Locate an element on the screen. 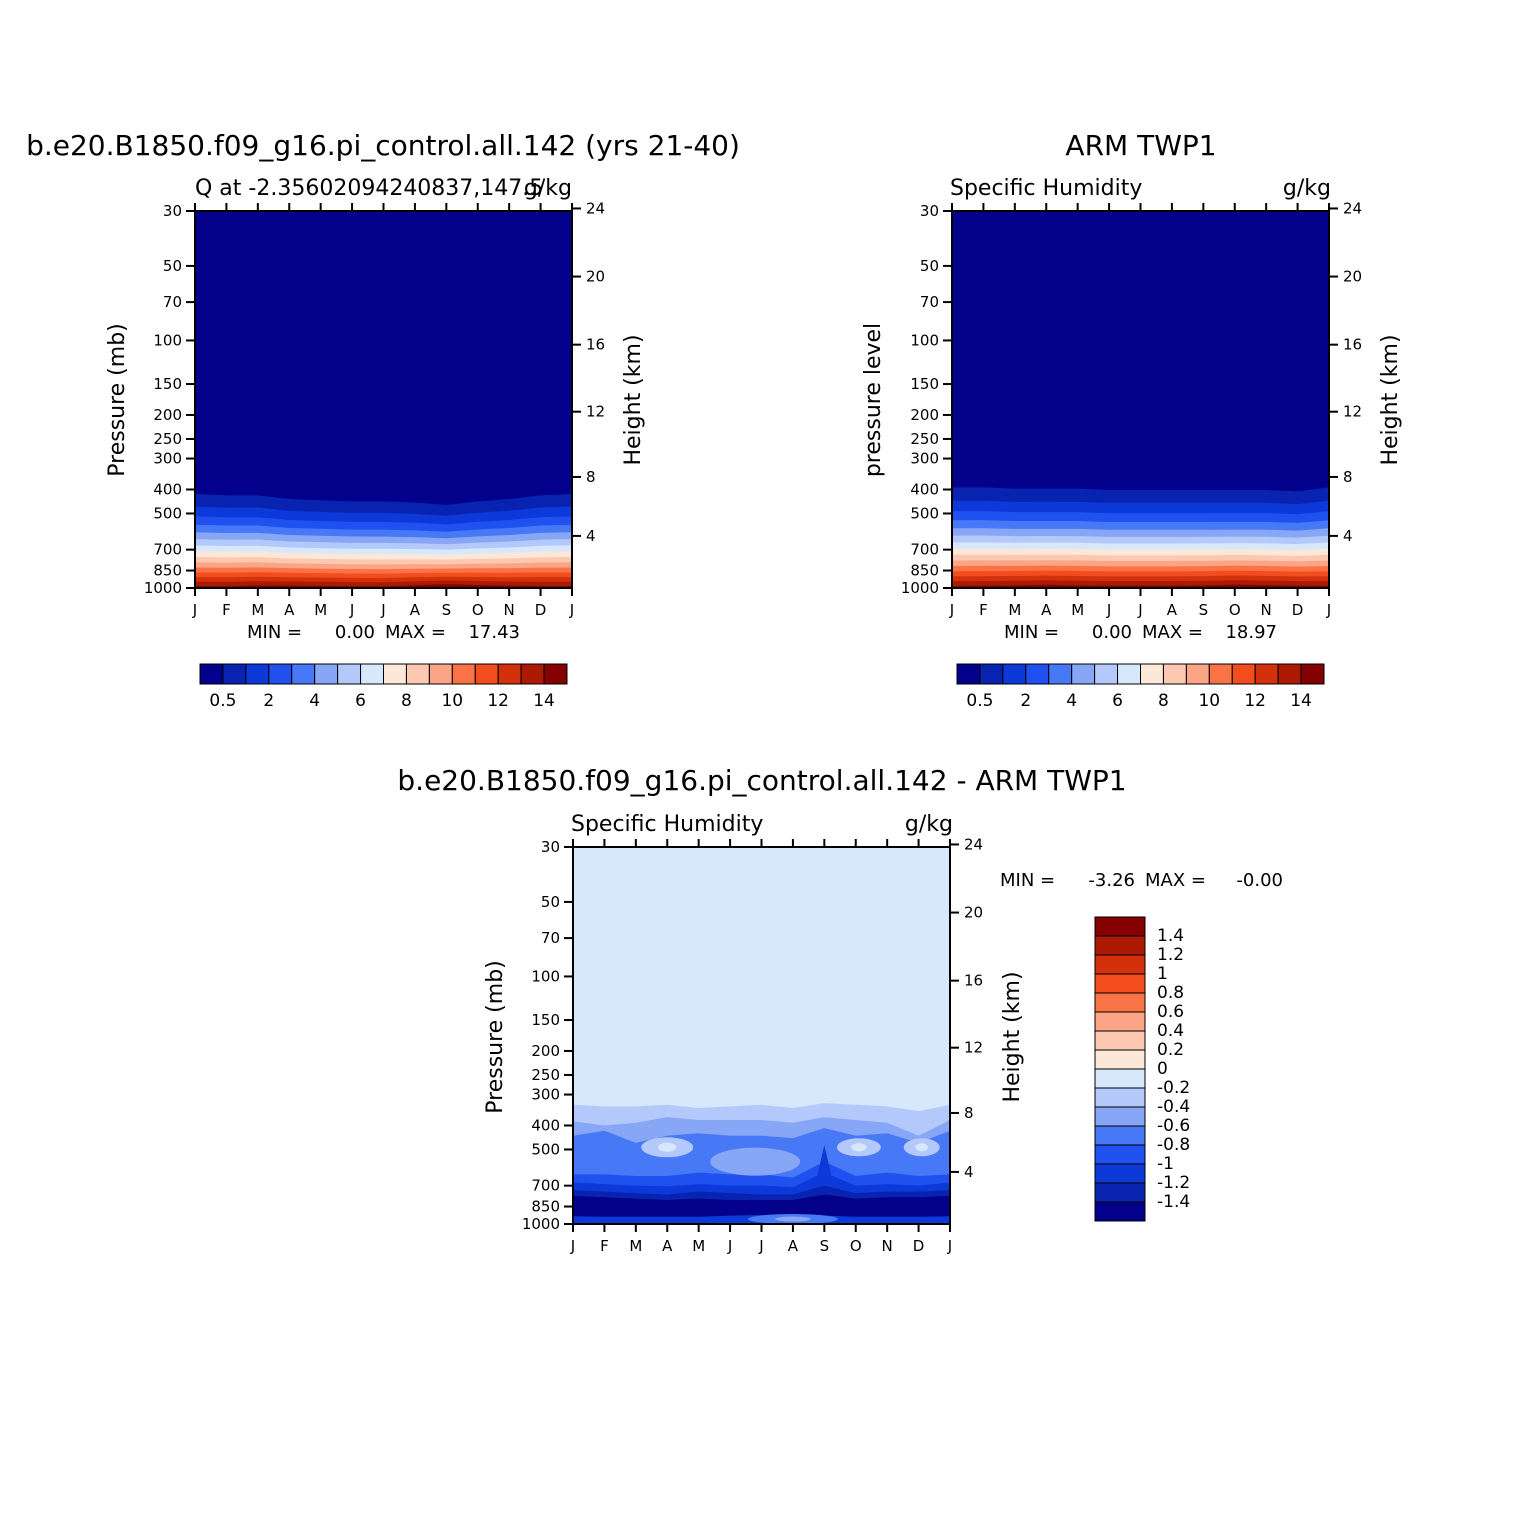  panel-model-ylabel: Pressure (mb) is located at coordinates (117, 400).